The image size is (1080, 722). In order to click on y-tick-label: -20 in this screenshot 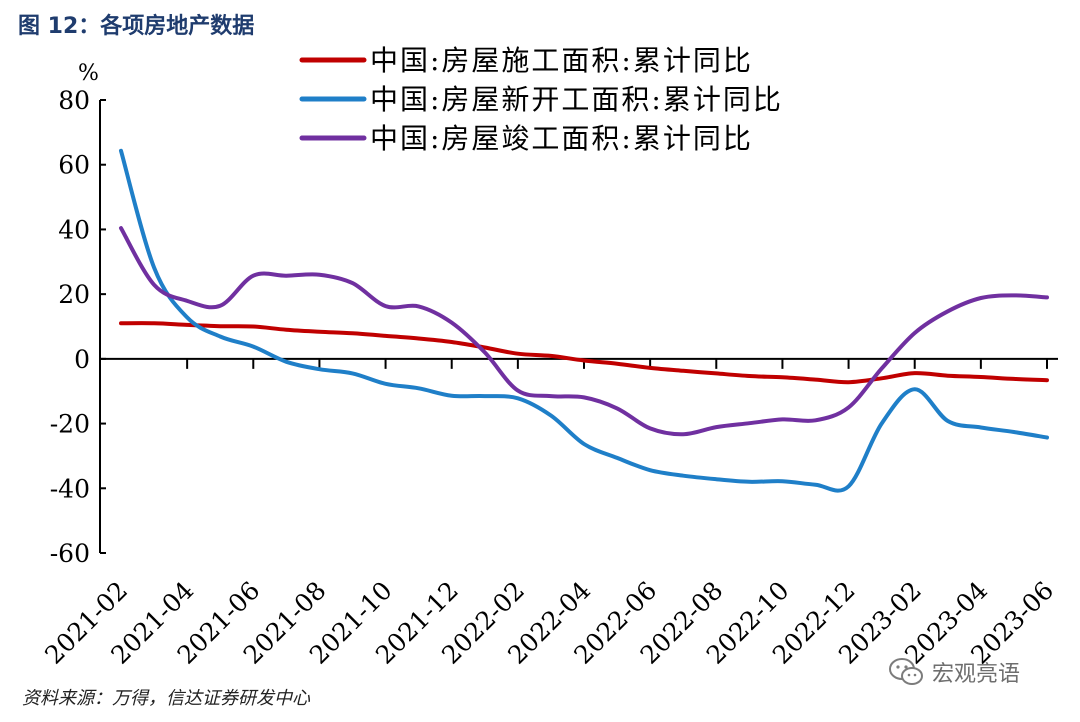, I will do `click(70, 424)`.